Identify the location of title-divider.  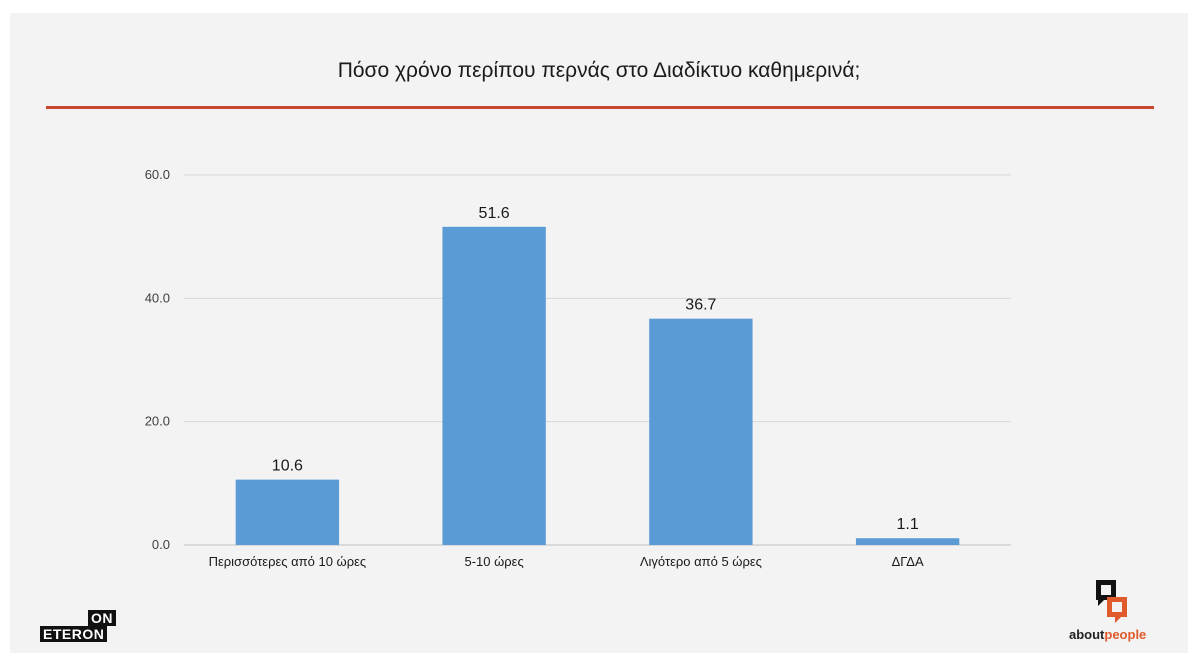
(600, 107).